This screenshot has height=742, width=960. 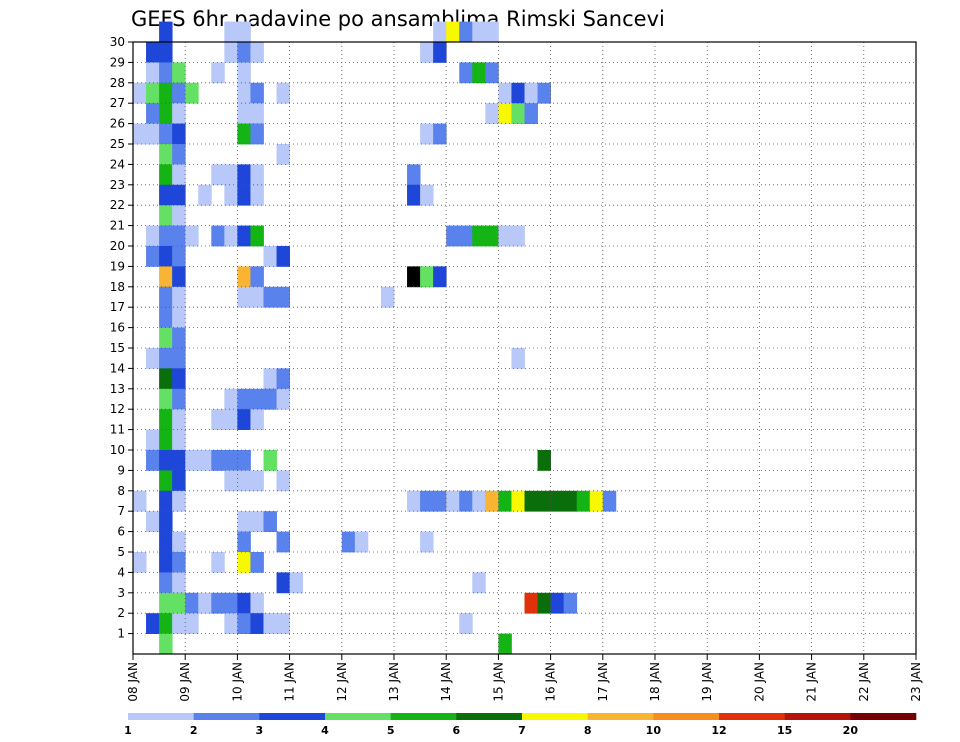 I want to click on y-tick-label: 19, so click(x=117, y=266).